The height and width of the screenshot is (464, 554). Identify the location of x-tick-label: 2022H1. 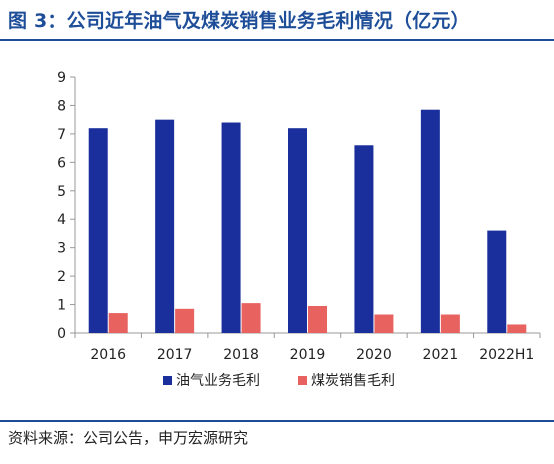
(506, 355).